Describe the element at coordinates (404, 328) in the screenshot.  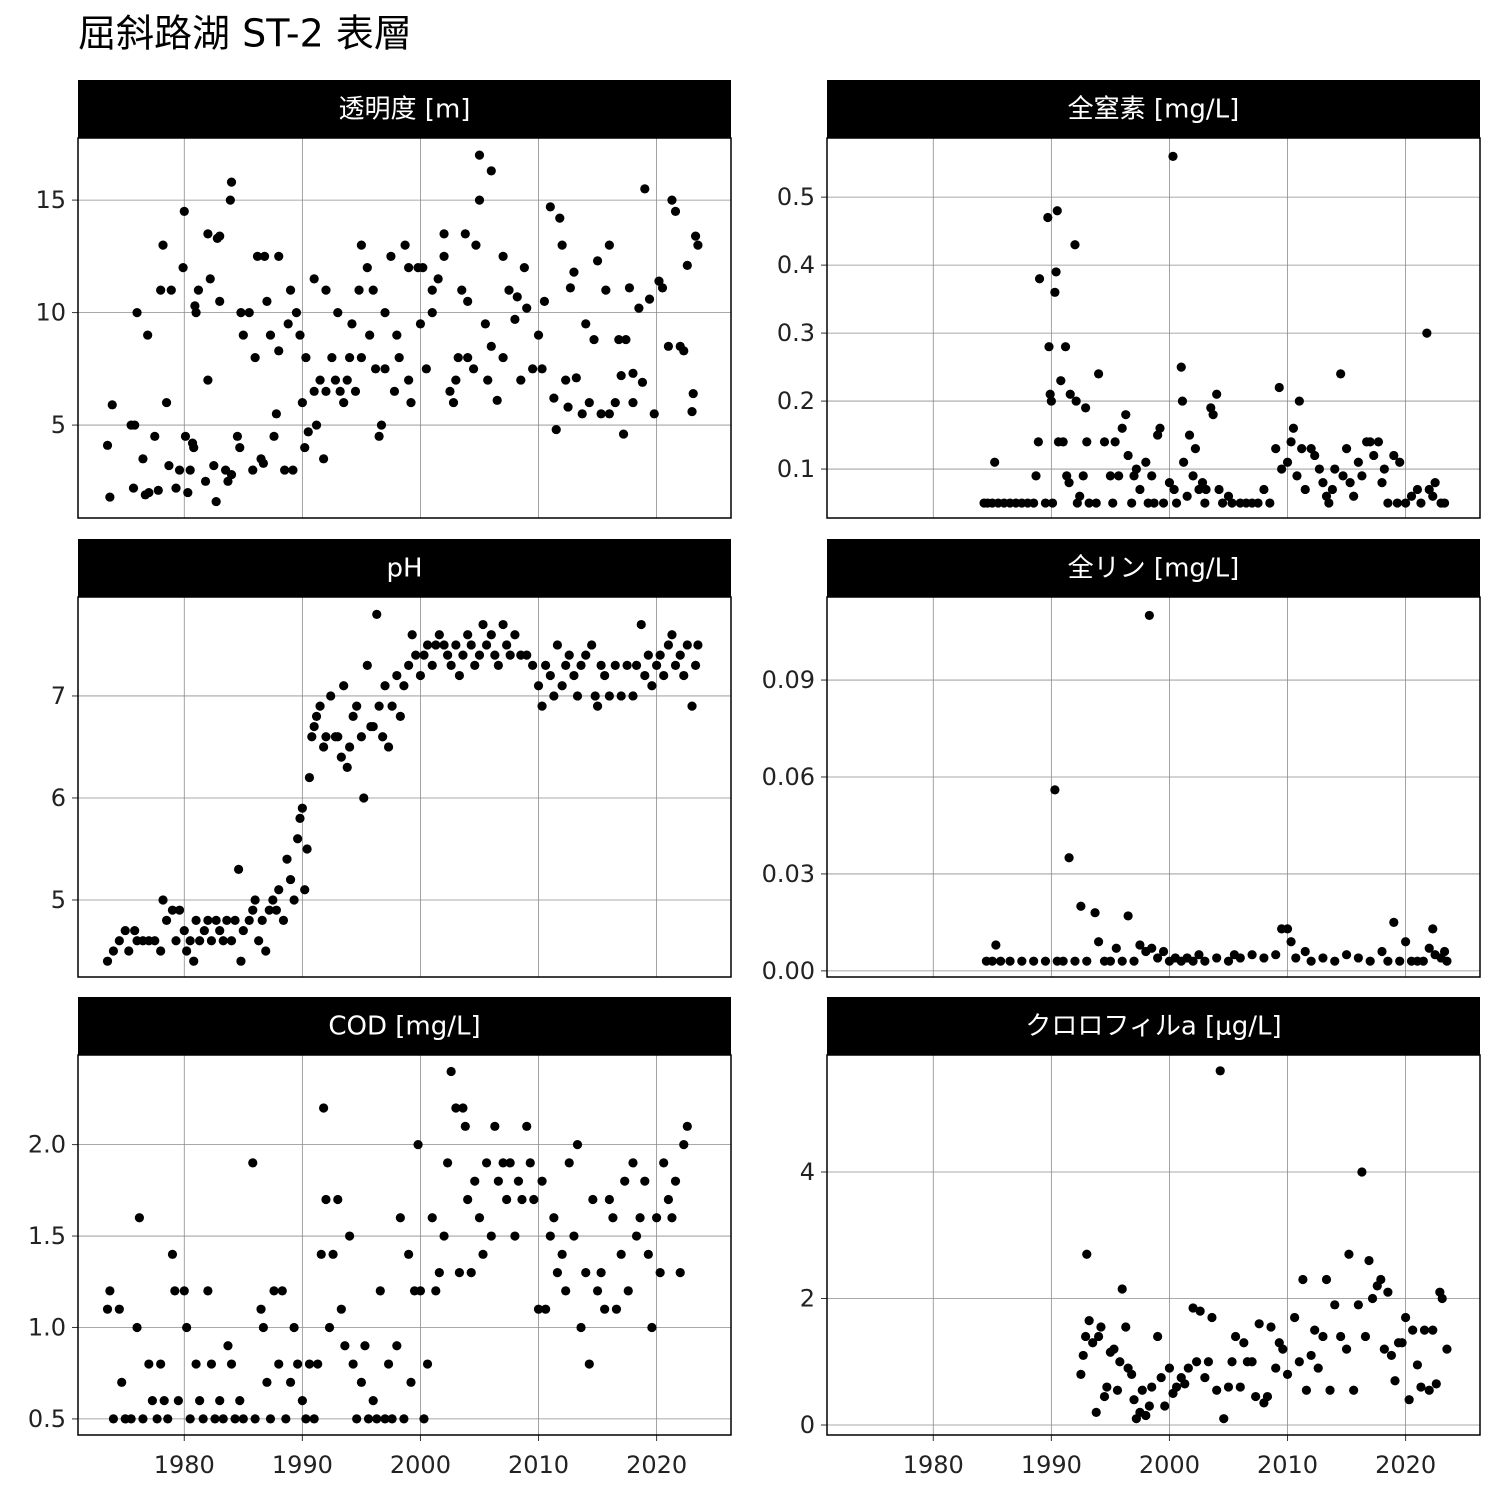
I see `panel-border` at that location.